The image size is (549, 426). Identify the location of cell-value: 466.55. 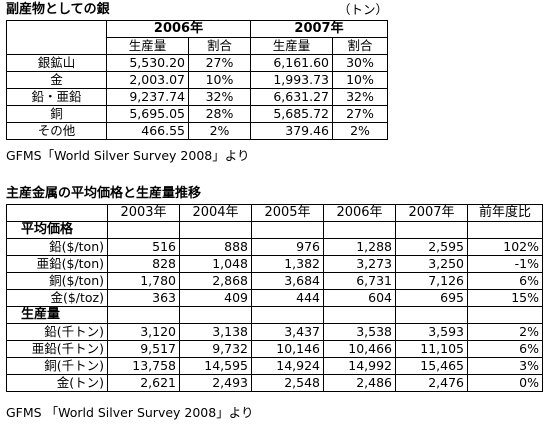
(147, 131).